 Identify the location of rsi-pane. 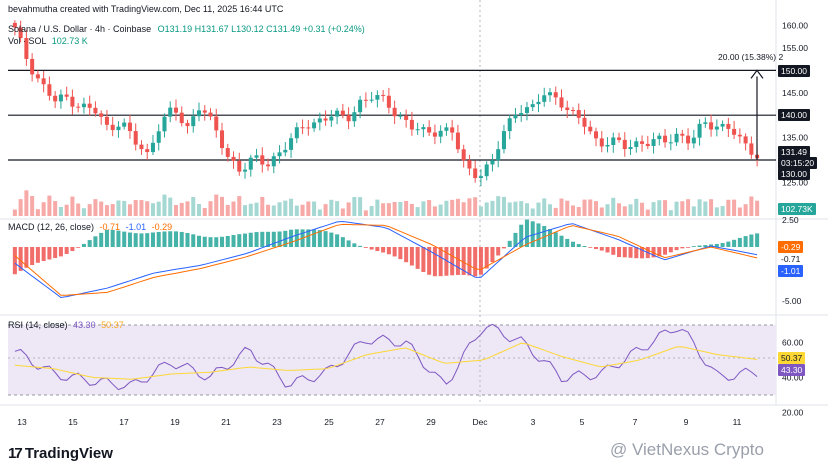
(386, 357).